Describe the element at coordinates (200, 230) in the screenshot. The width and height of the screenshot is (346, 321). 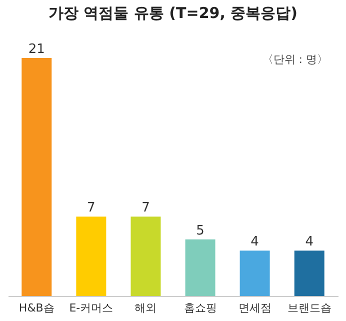
I see `data-label: 5` at that location.